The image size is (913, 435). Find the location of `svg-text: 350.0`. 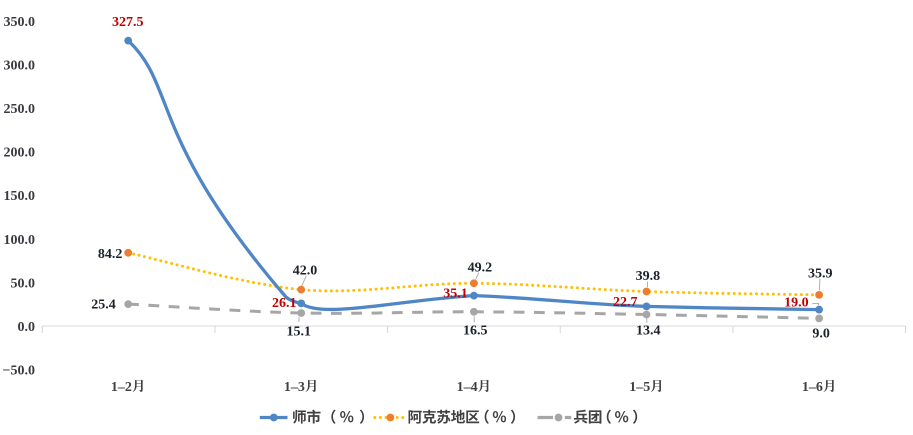

svg-text: 350.0 is located at coordinates (20, 22).